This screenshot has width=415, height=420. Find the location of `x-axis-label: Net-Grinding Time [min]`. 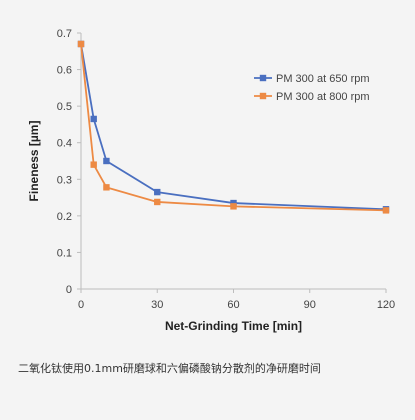

x-axis-label: Net-Grinding Time [min] is located at coordinates (233, 326).